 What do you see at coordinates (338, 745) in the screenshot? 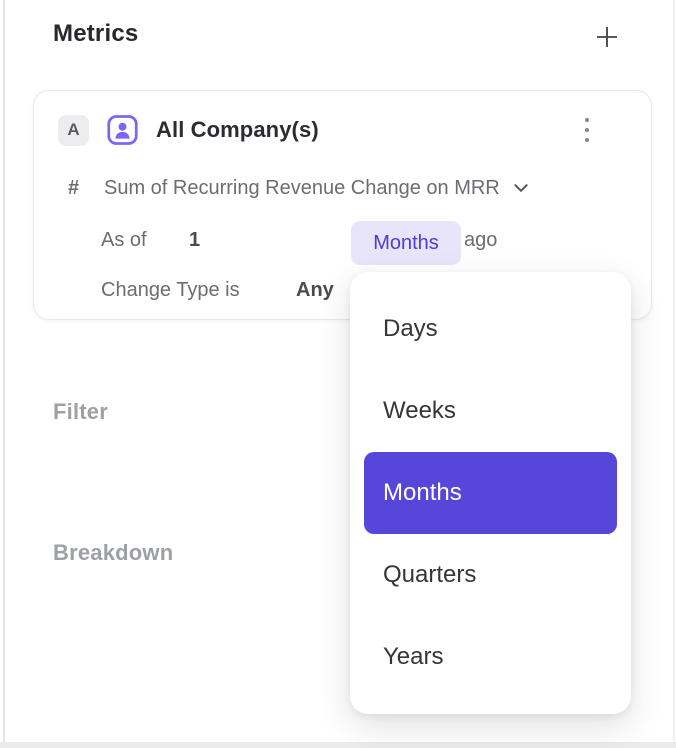
I see `panel-bottom-divider` at bounding box center [338, 745].